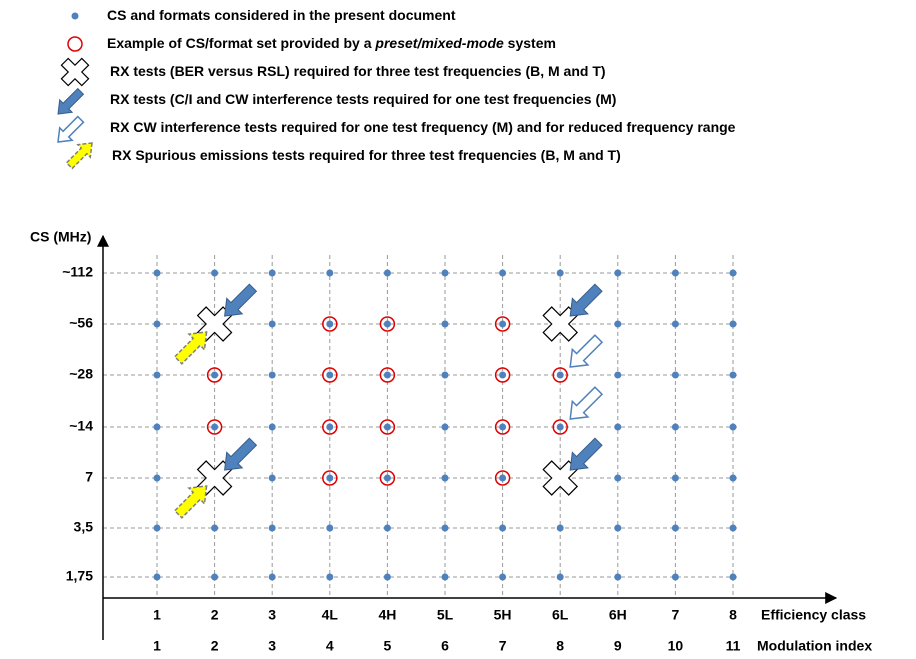  What do you see at coordinates (81, 323) in the screenshot?
I see `y-tick-label: ~56` at bounding box center [81, 323].